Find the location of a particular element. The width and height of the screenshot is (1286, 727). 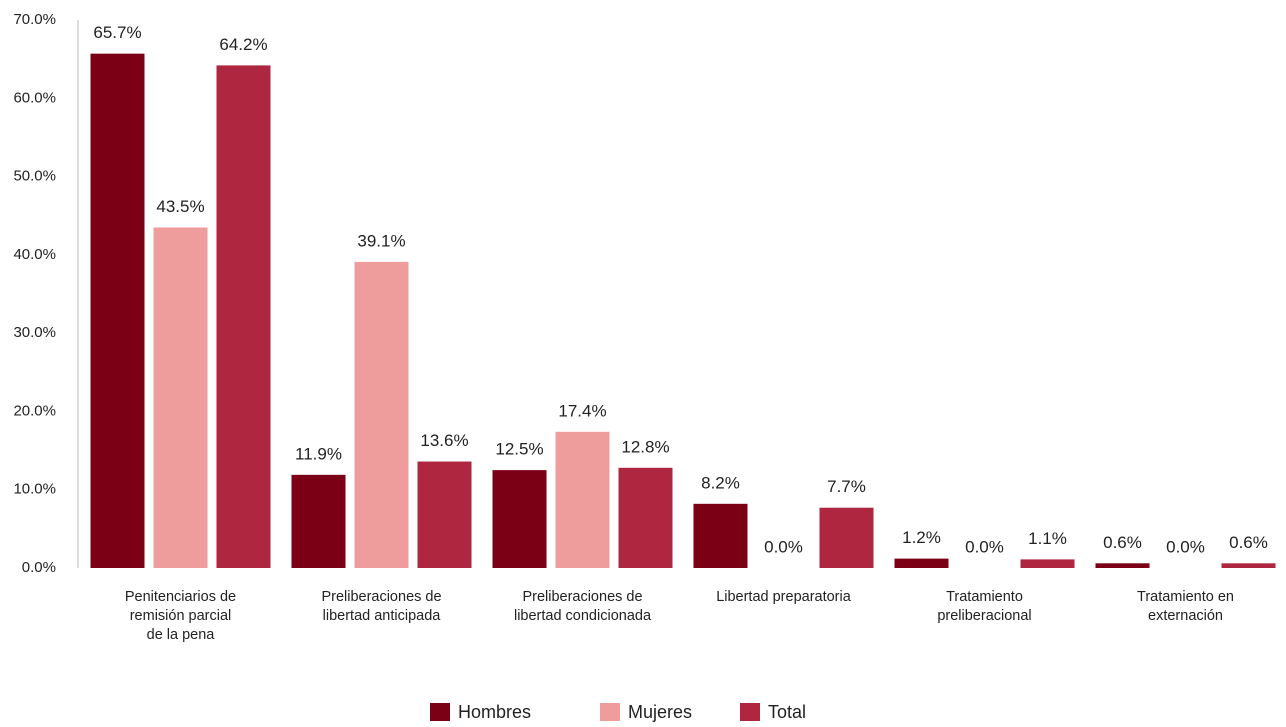

value-label: 11.9% is located at coordinates (318, 453).